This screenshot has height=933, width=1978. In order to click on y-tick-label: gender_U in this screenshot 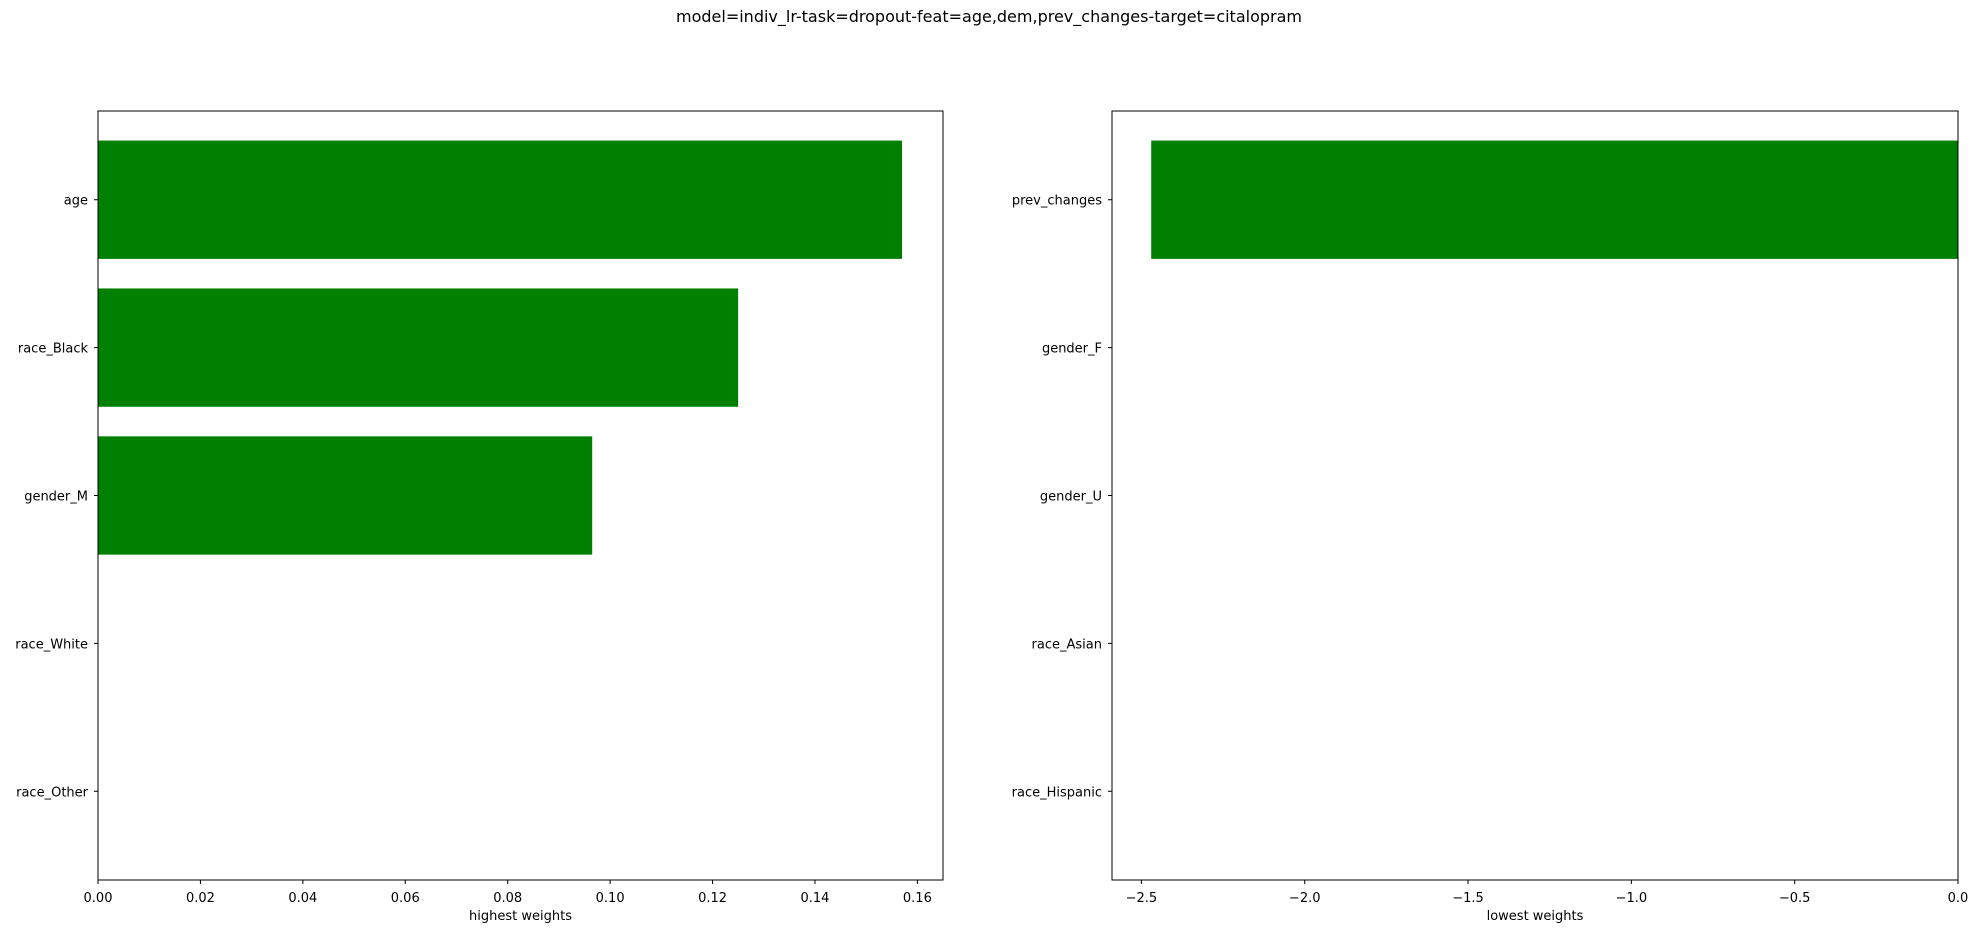, I will do `click(1071, 497)`.